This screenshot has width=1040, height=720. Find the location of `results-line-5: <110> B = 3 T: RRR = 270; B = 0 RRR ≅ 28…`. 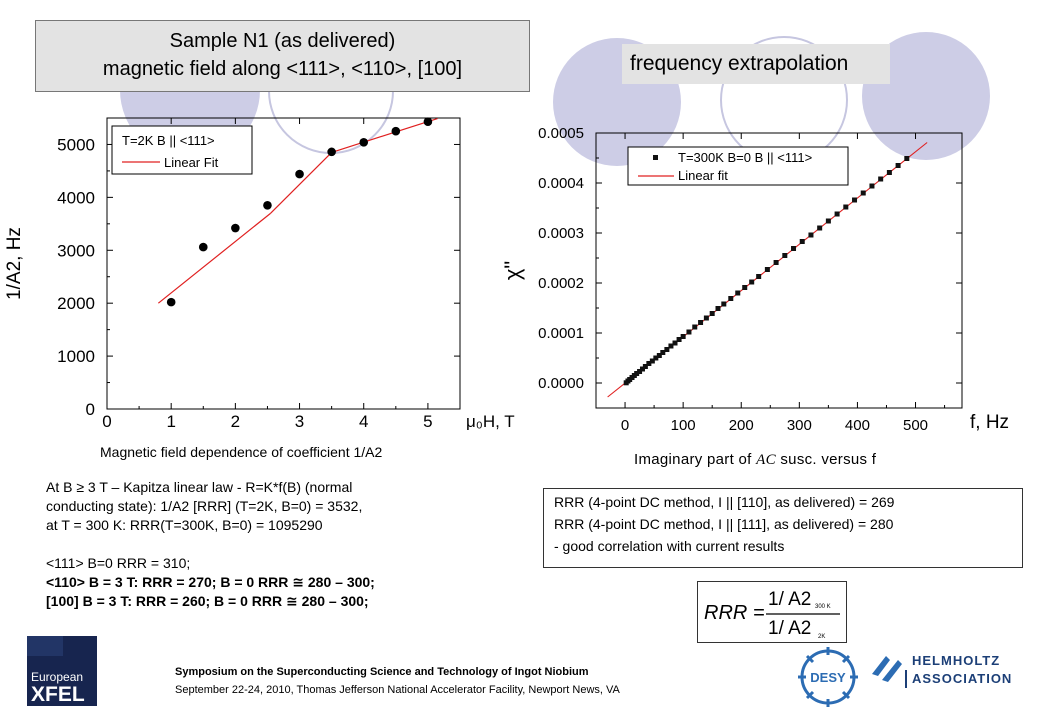

results-line-5: <110> B = 3 T: RRR = 270; B = 0 RRR ≅ 28… is located at coordinates (210, 582).